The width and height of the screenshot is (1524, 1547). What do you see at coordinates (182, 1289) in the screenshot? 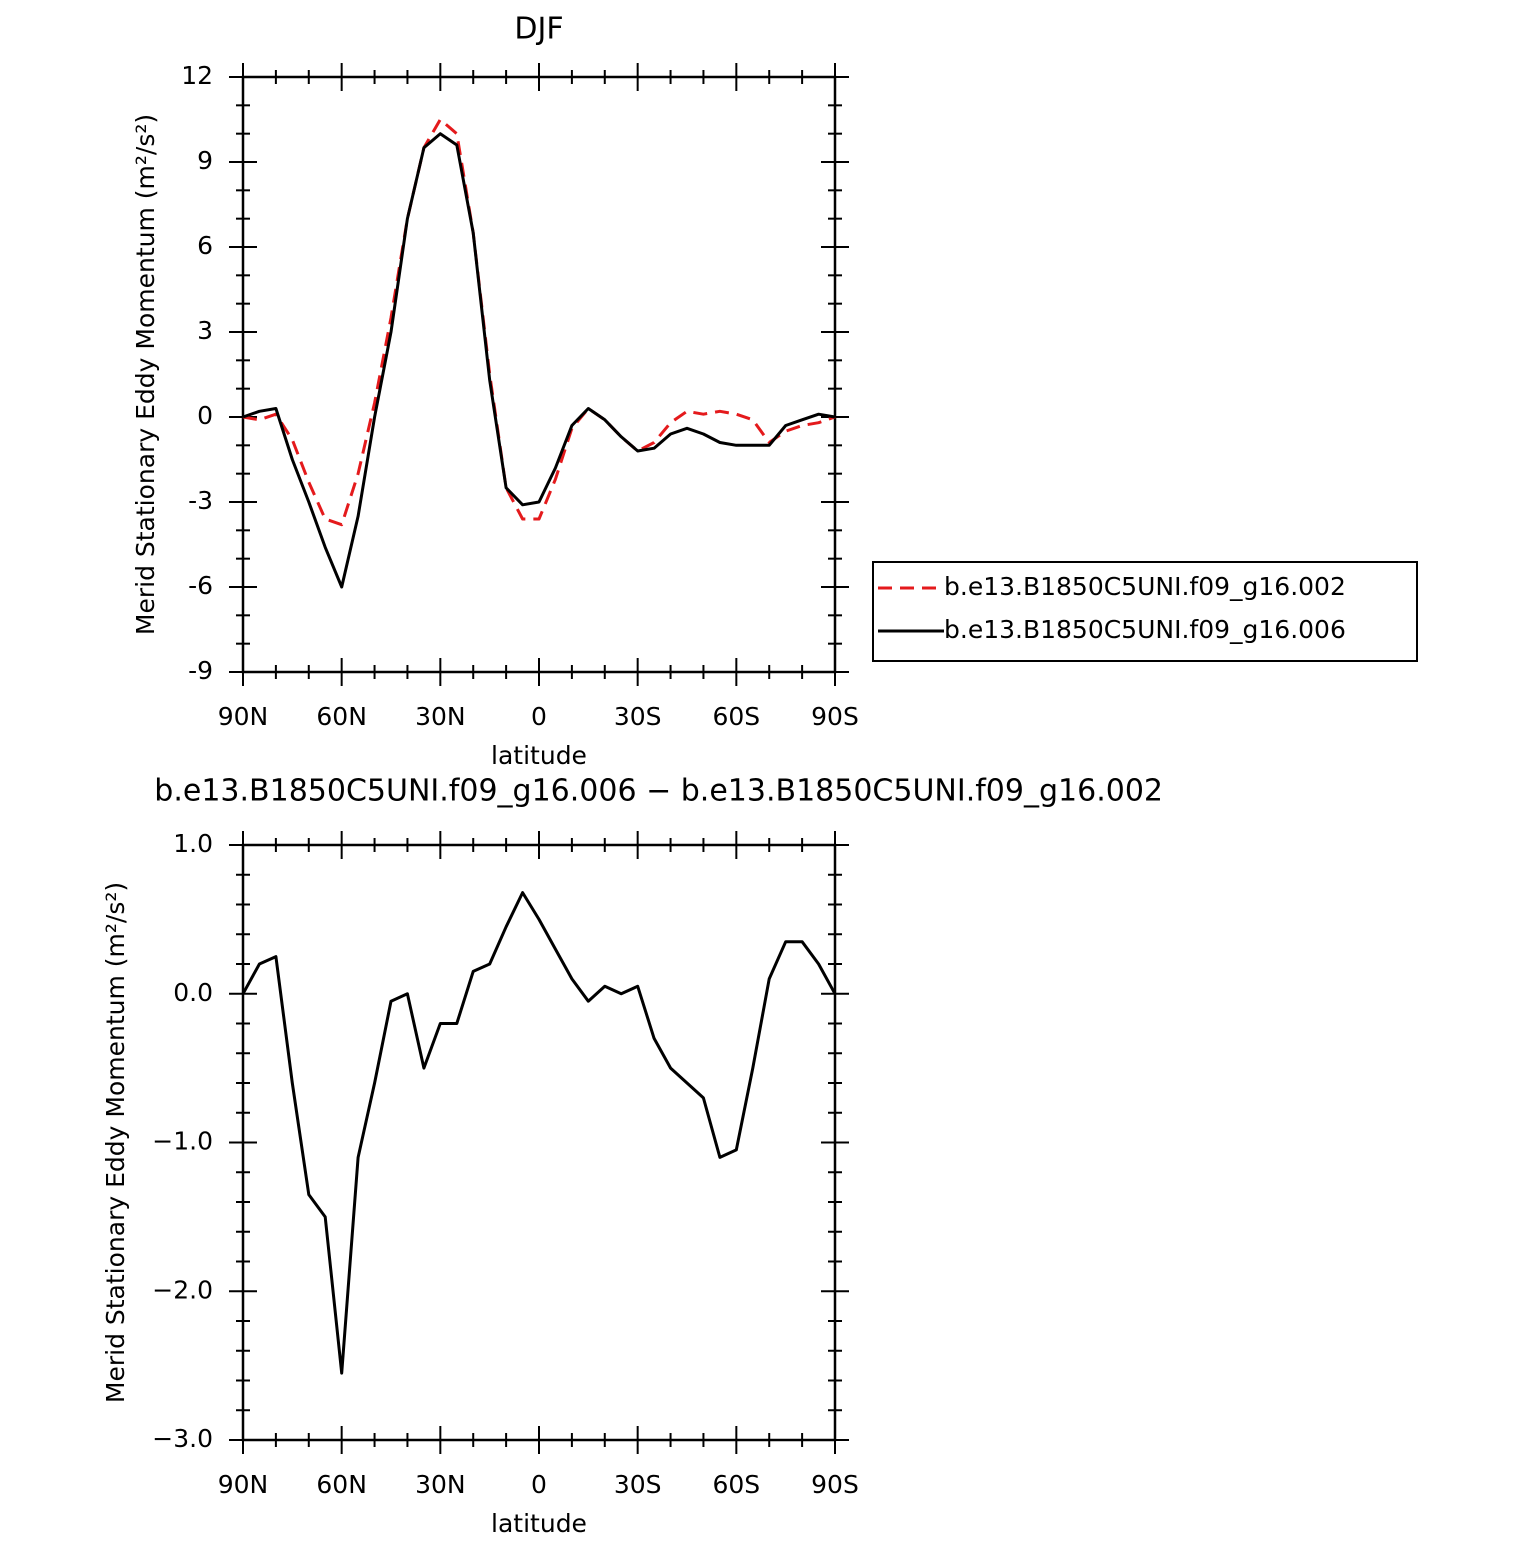
I see `y-tick-label: −2.0` at bounding box center [182, 1289].